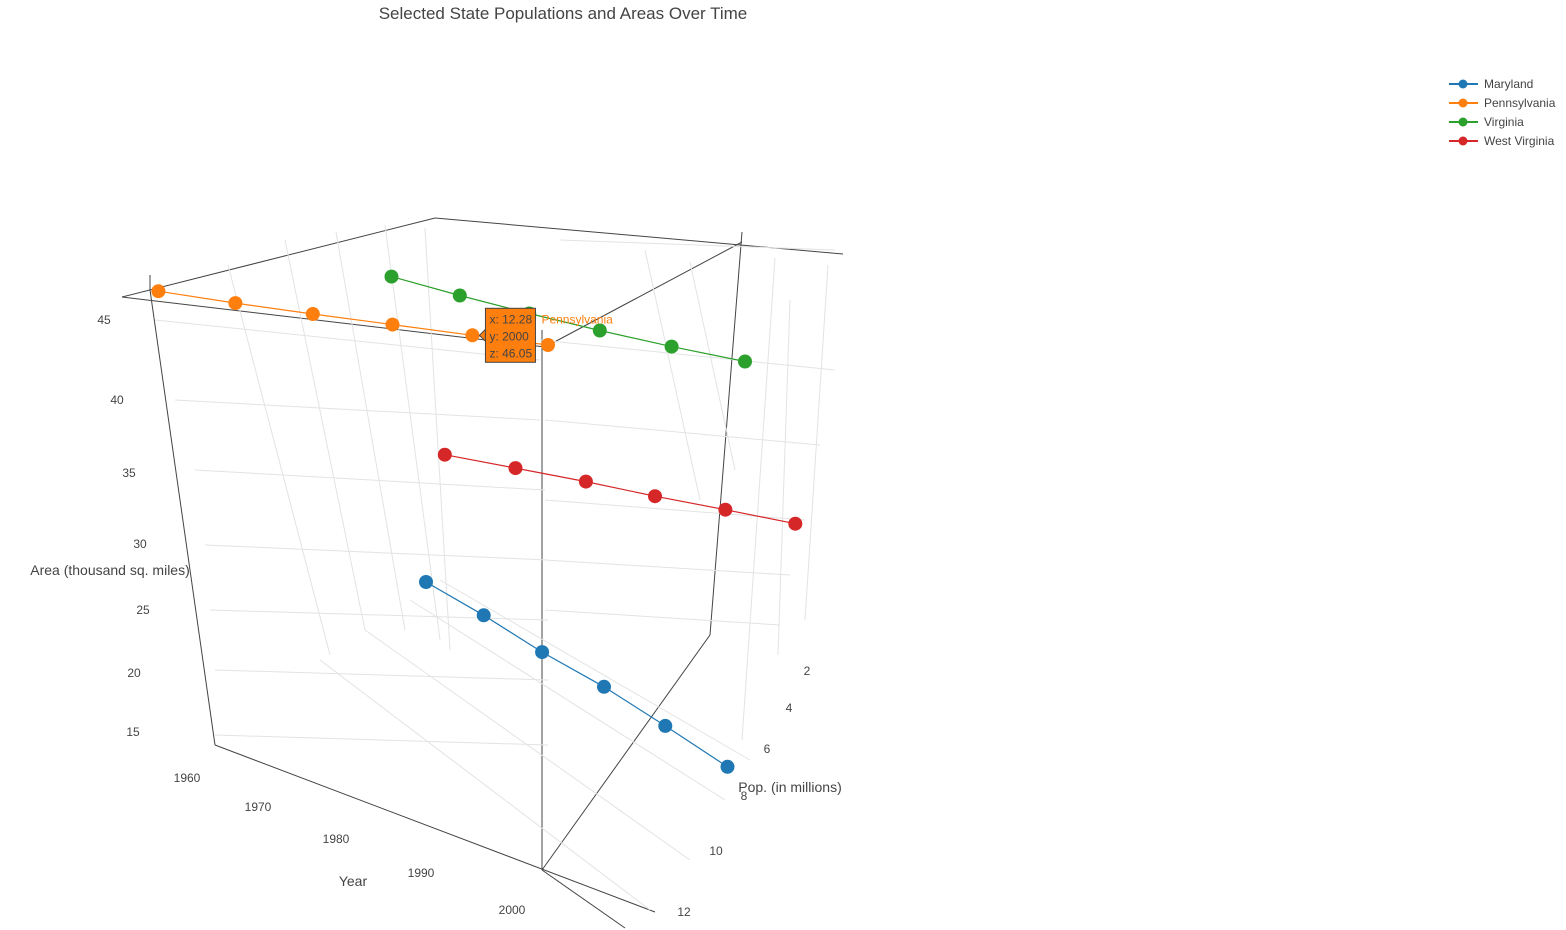  I want to click on hover-value: y: 2000, so click(509, 336).